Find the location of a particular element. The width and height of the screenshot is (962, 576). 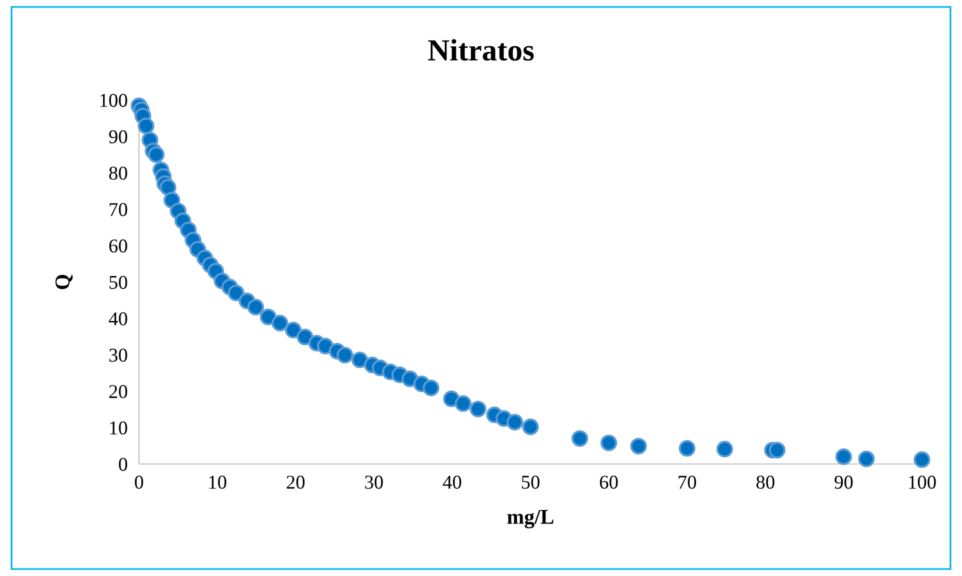

x-tick-label: 0 is located at coordinates (139, 482).